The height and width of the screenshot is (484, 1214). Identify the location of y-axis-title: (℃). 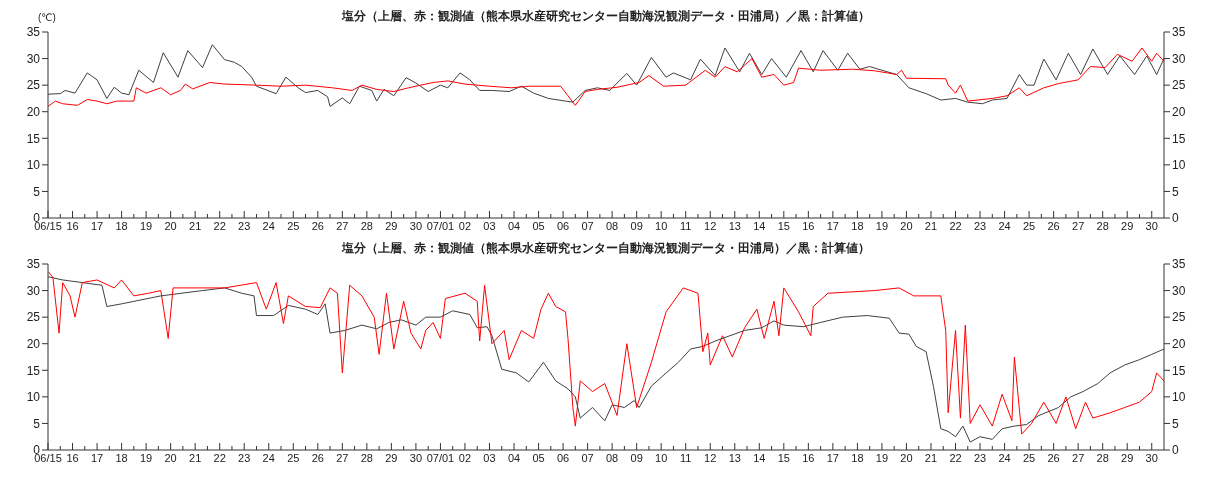
(47, 17).